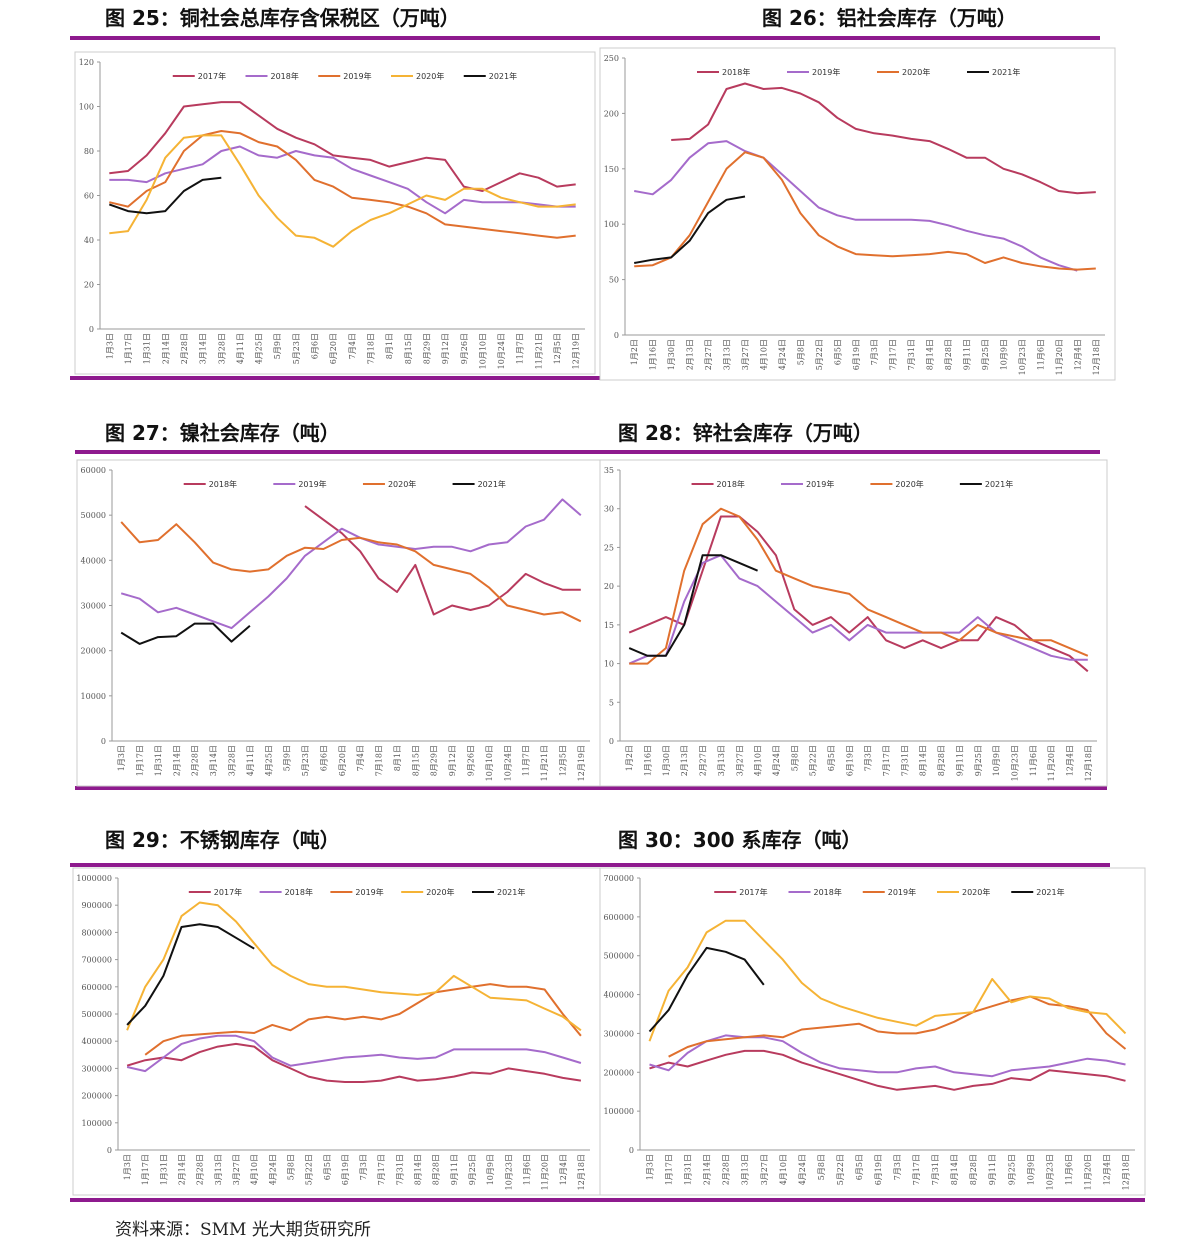 The width and height of the screenshot is (1191, 1260). Describe the element at coordinates (223, 484) in the screenshot. I see `legend-label: 2018年` at that location.